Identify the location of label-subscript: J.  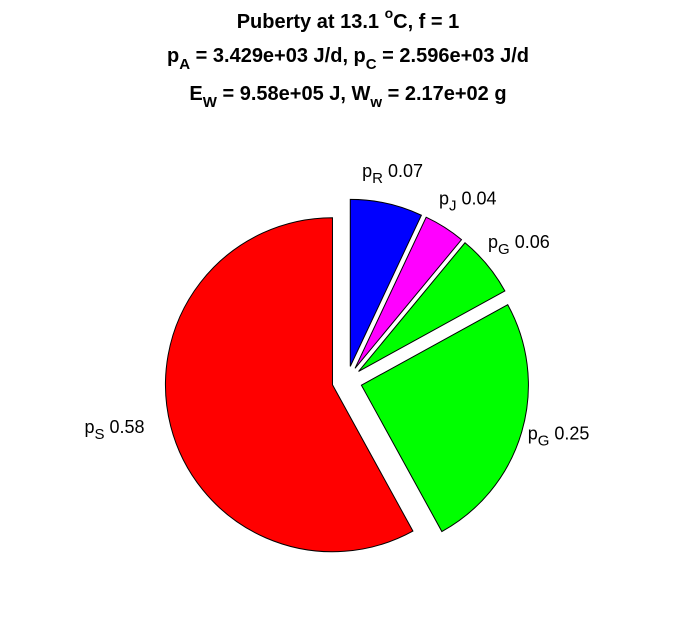
(453, 206).